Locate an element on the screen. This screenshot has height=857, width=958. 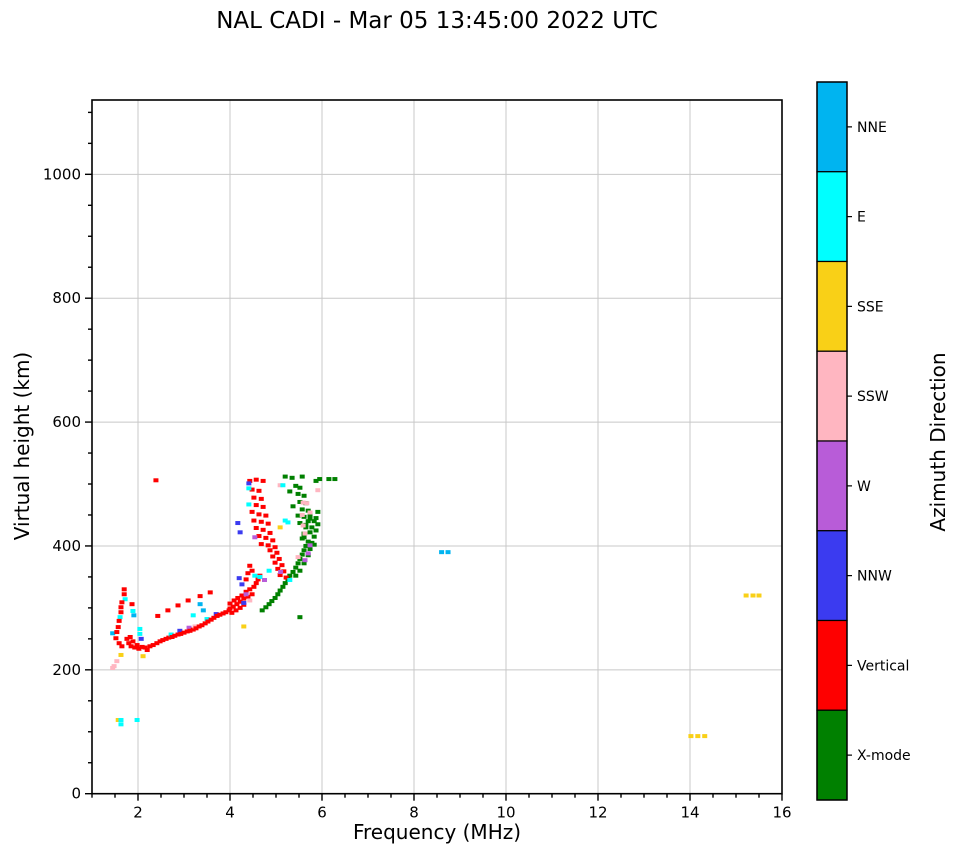
colorbar-segment-E is located at coordinates (832, 217).